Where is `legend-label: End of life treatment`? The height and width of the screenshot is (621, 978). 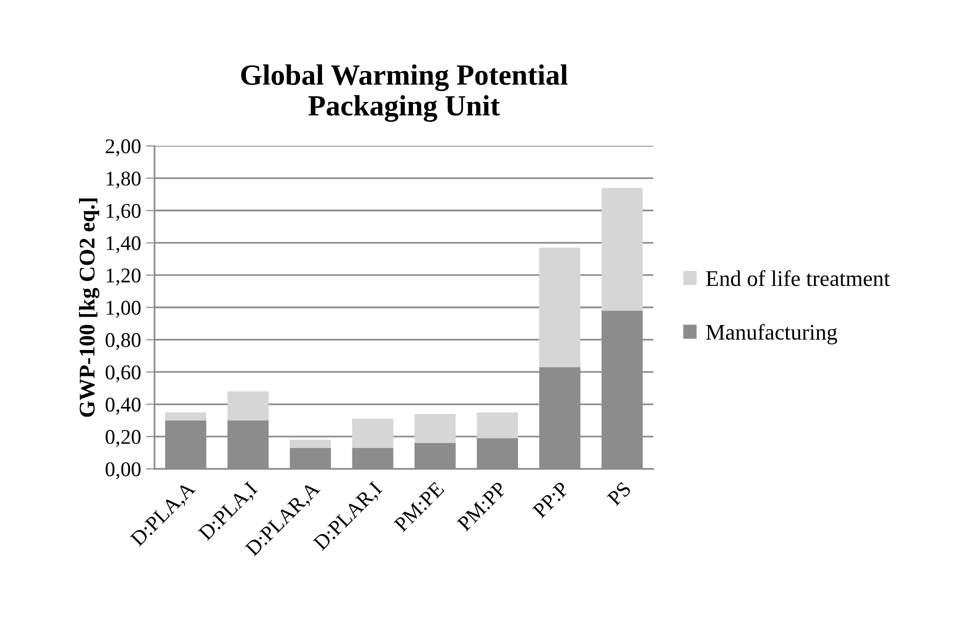 legend-label: End of life treatment is located at coordinates (798, 278).